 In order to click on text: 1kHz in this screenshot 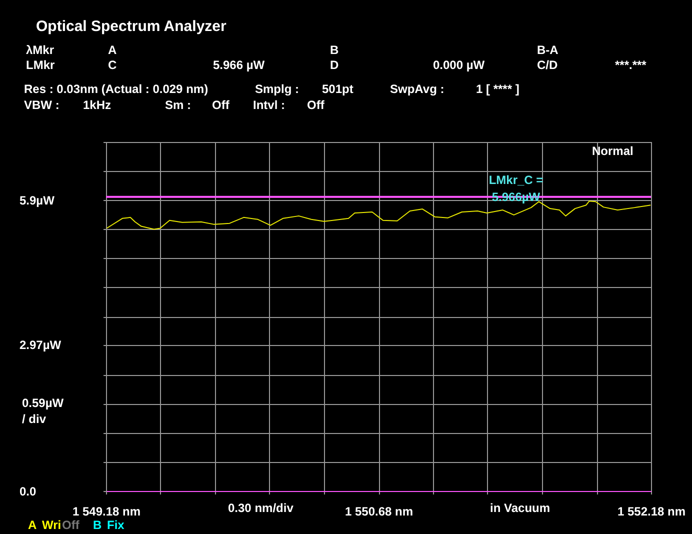, I will do `click(97, 105)`.